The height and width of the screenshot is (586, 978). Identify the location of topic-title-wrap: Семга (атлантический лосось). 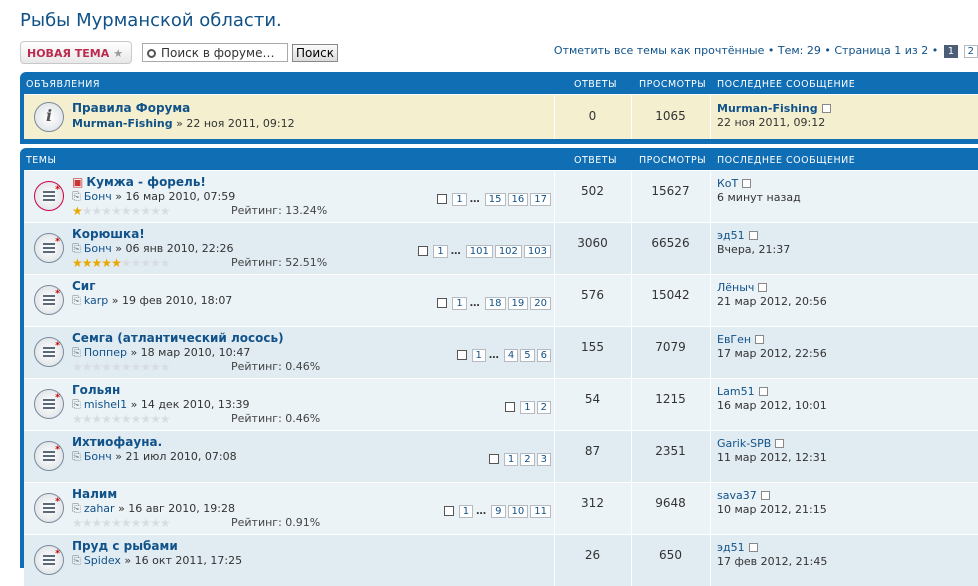
(178, 338).